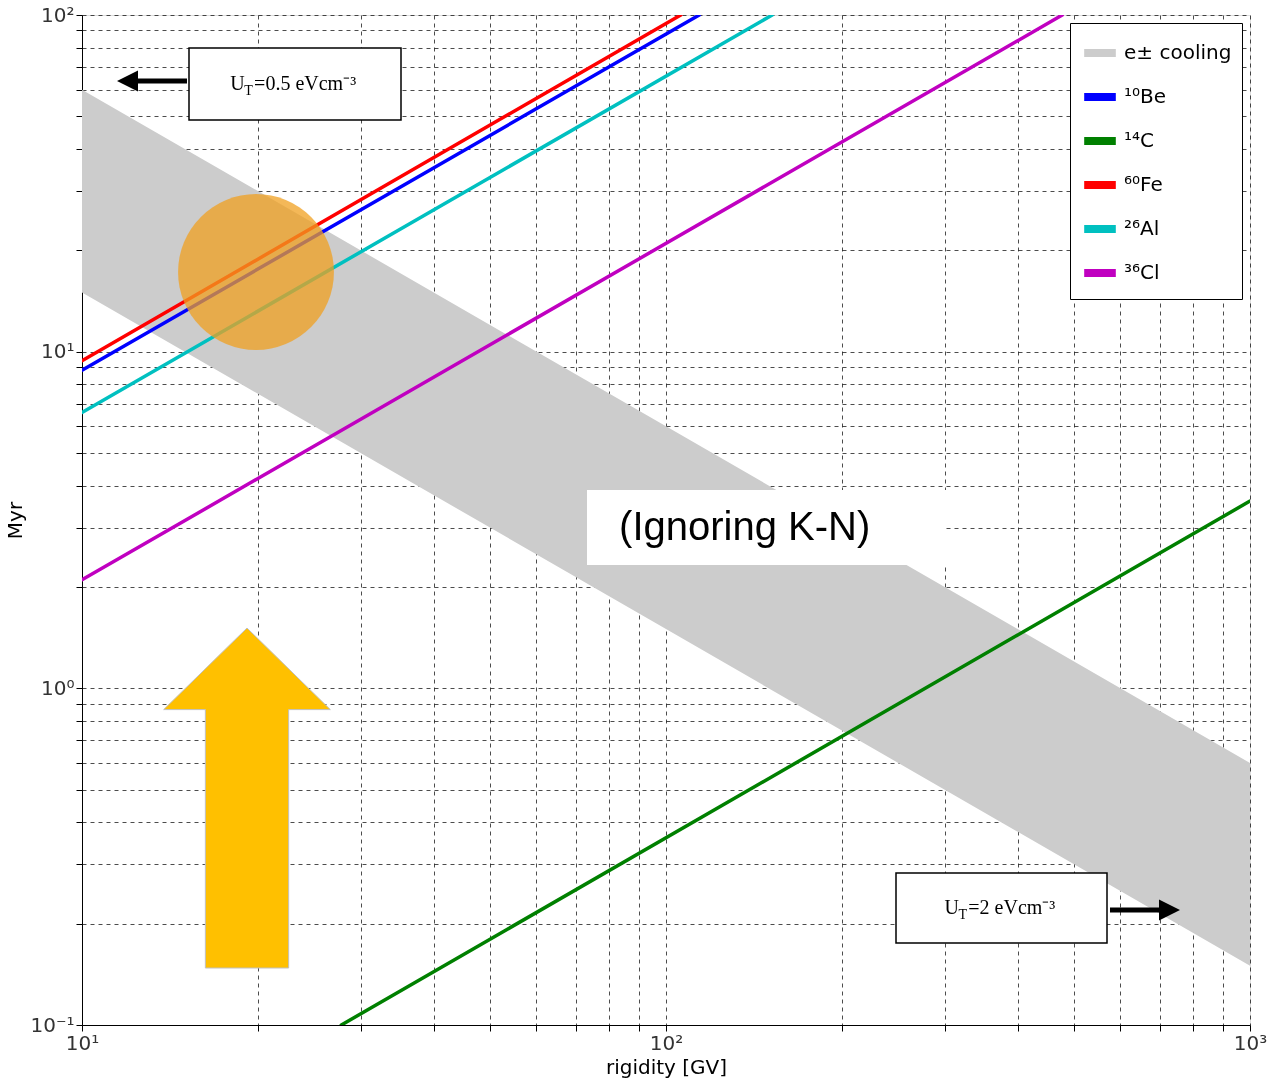  I want to click on annotation: (Ignoring K-N), so click(745, 525).